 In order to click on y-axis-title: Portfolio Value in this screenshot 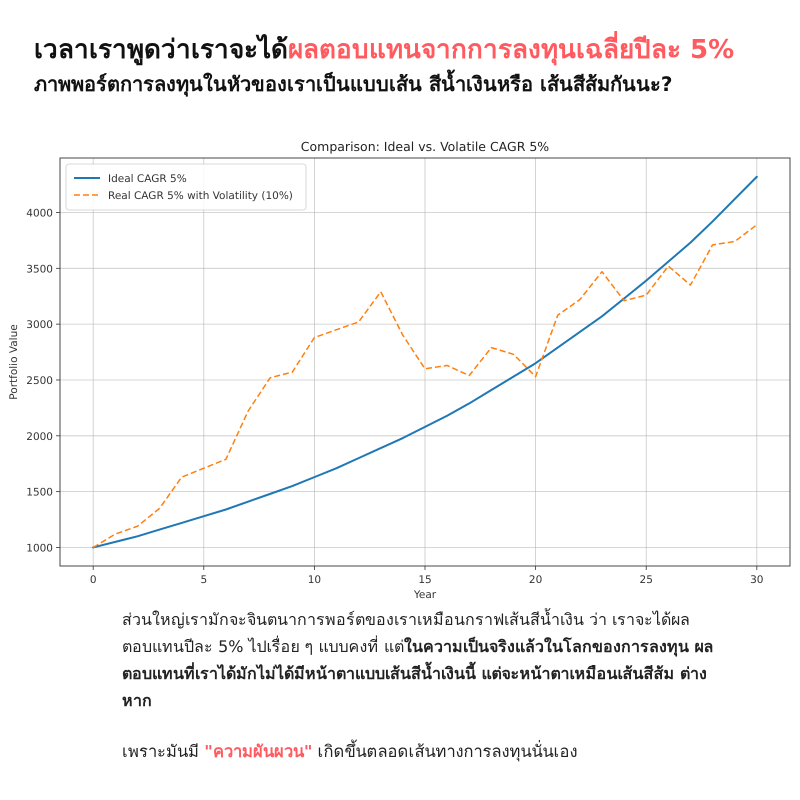, I will do `click(14, 362)`.